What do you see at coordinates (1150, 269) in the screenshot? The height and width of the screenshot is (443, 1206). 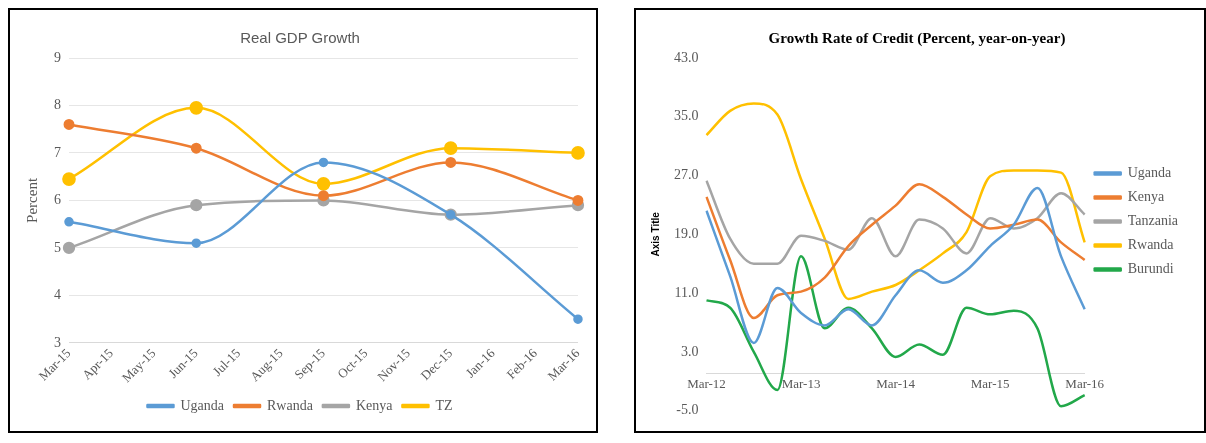 I see `legend-label: Burundi` at bounding box center [1150, 269].